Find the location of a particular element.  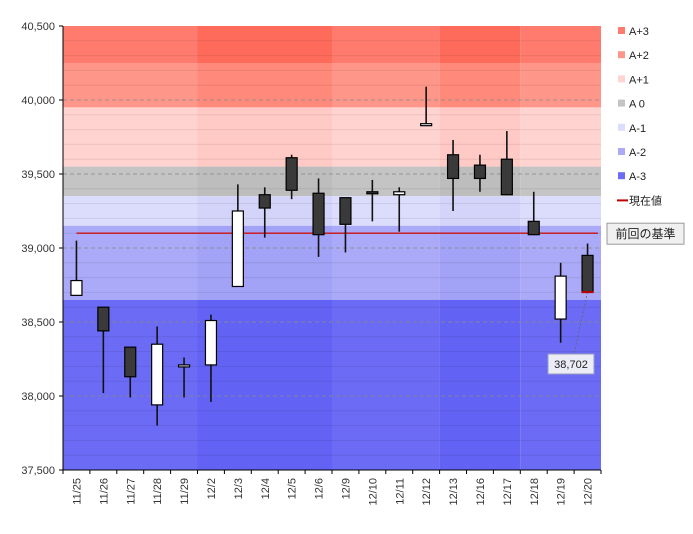

x-tick-label: 12/5 is located at coordinates (293, 488).